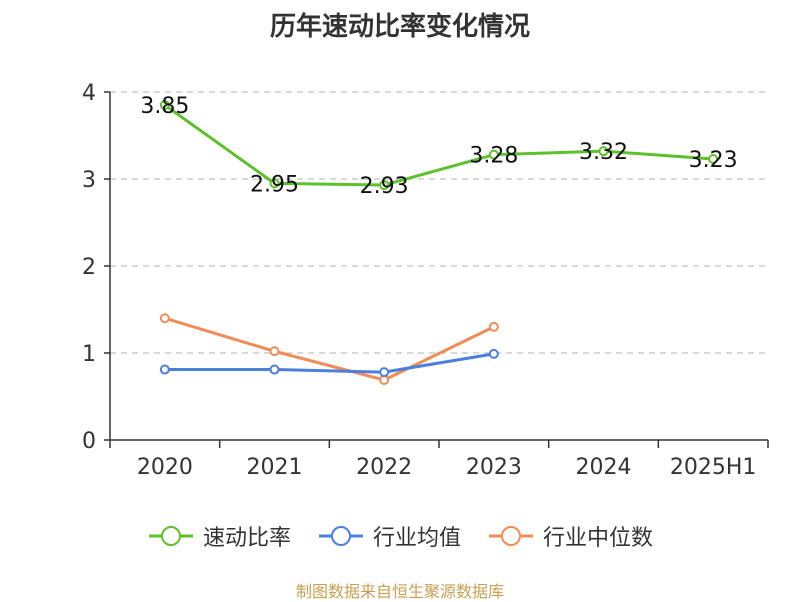 The image size is (800, 602). I want to click on source-note: 制图数据来自恒生聚源数据库, so click(399, 591).